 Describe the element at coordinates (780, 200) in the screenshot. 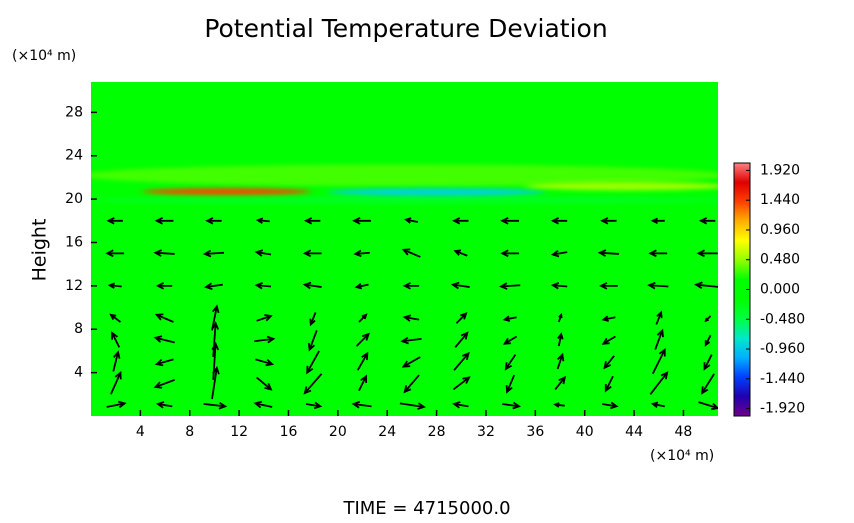

I see `colorbar-tick-label: 1.440` at that location.